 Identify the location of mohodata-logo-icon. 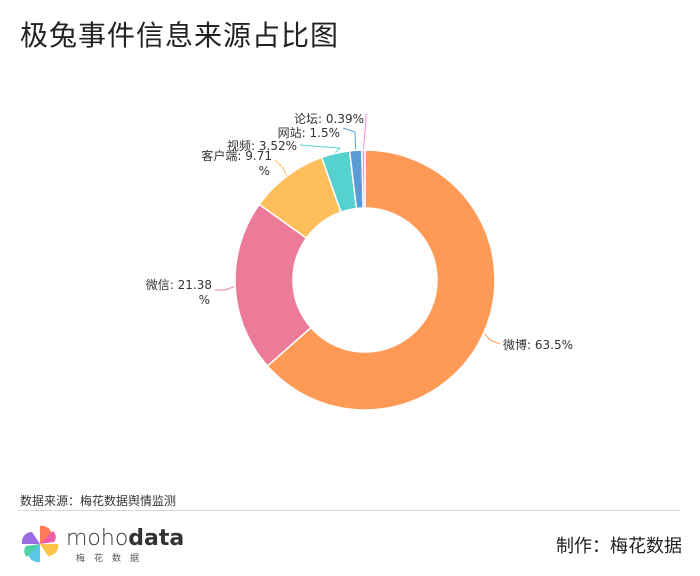
(40, 544).